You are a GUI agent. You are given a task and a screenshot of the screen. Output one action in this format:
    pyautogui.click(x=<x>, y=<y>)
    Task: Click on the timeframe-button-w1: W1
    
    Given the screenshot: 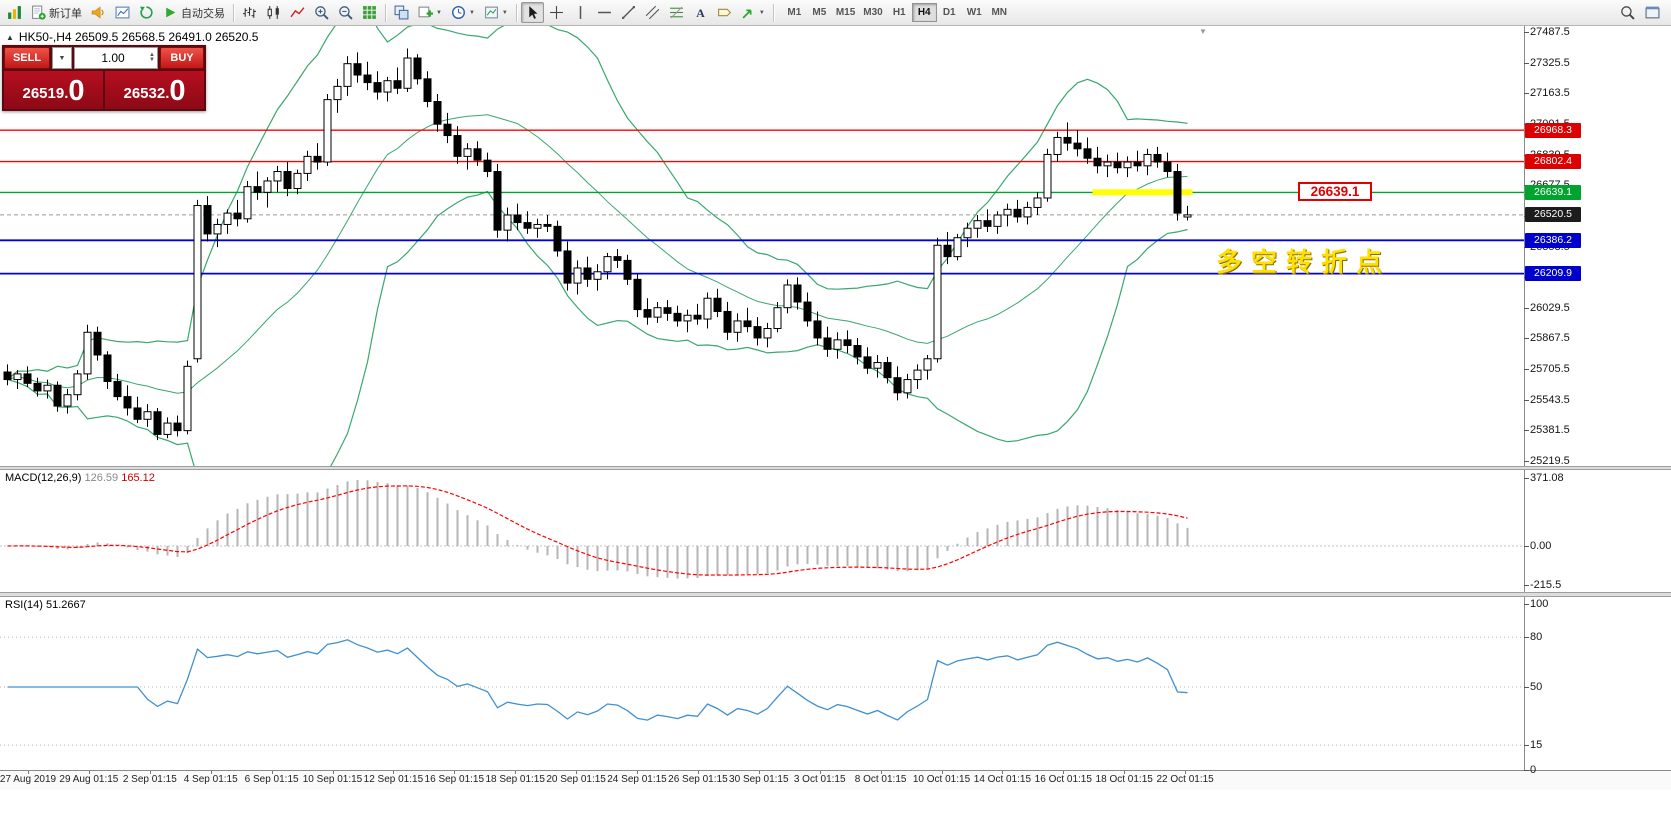 What is the action you would take?
    pyautogui.click(x=974, y=12)
    